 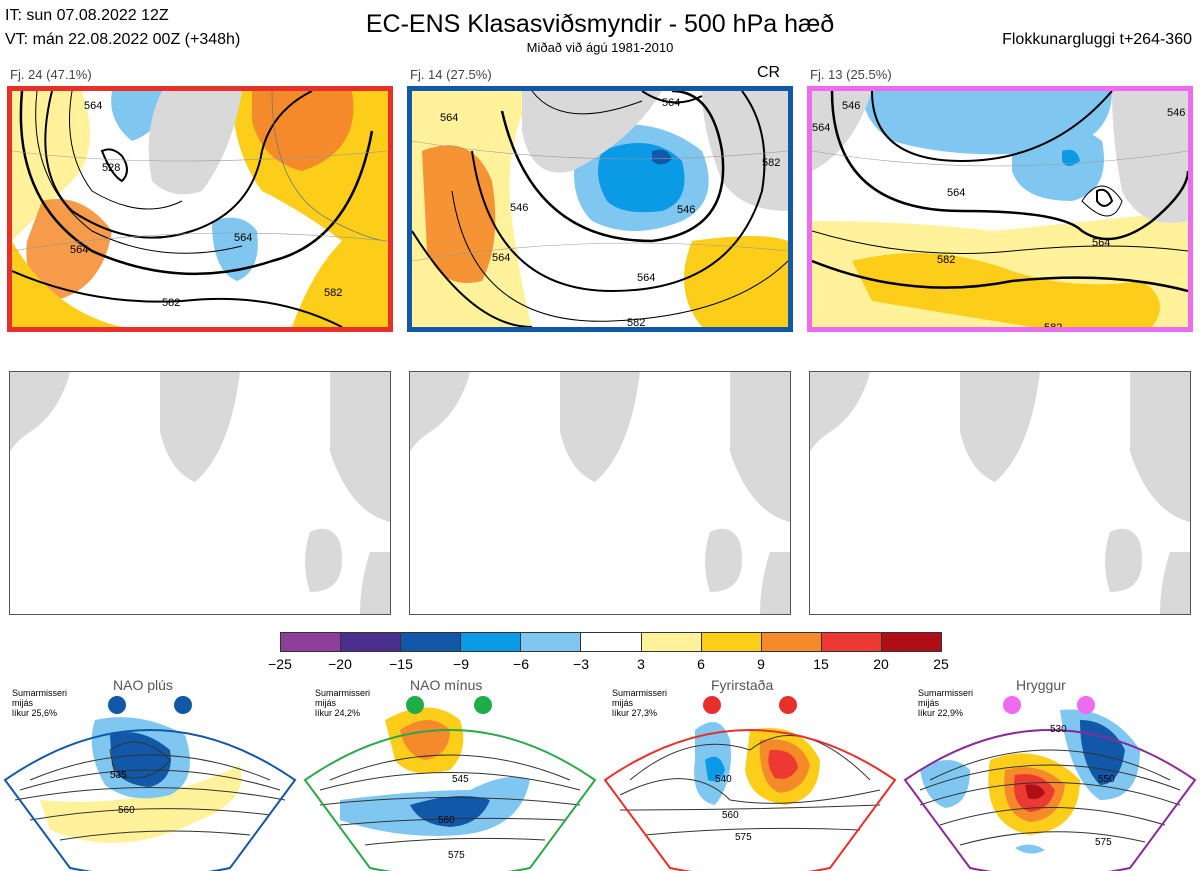 What do you see at coordinates (881, 664) in the screenshot?
I see `colorbar-tick: 20` at bounding box center [881, 664].